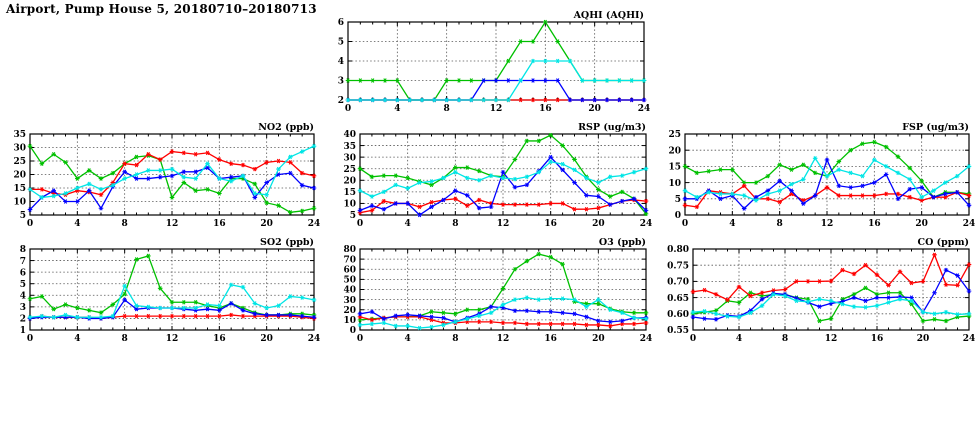  I want to click on panel-title: FSP (ug/m3), so click(935, 127).